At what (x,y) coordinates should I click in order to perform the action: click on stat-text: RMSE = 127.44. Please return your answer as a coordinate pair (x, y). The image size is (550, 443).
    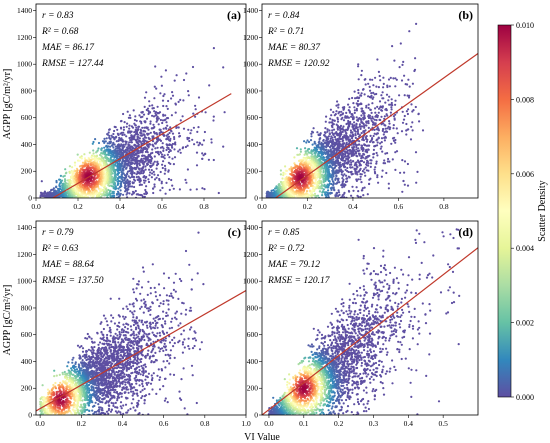
    Looking at the image, I should click on (72, 64).